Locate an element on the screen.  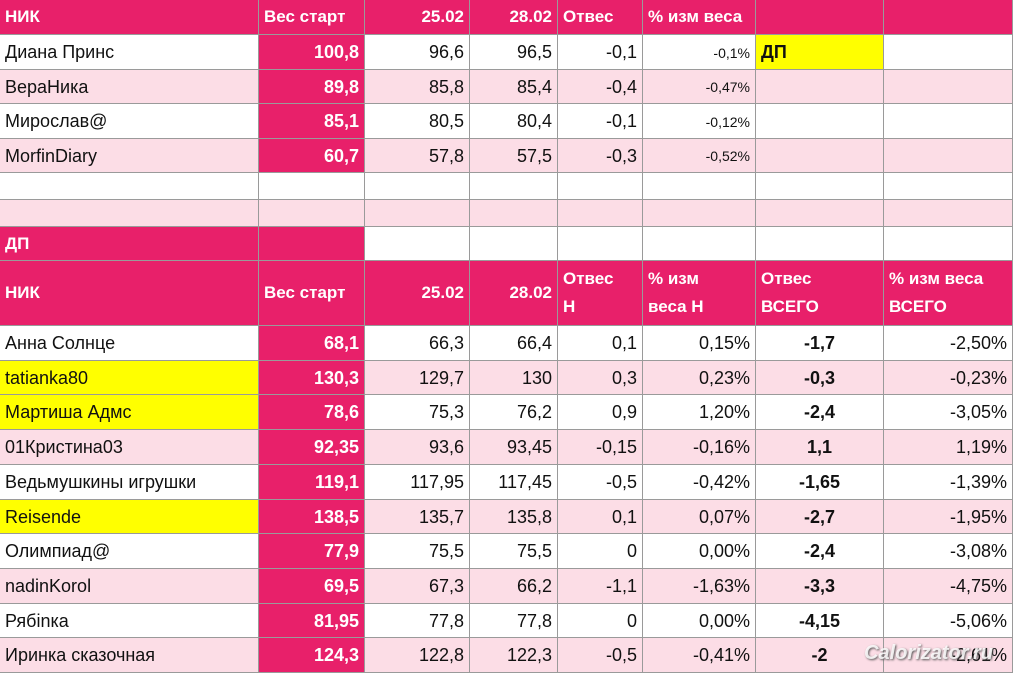
cell: % изм веса ВСЕГО is located at coordinates (948, 293).